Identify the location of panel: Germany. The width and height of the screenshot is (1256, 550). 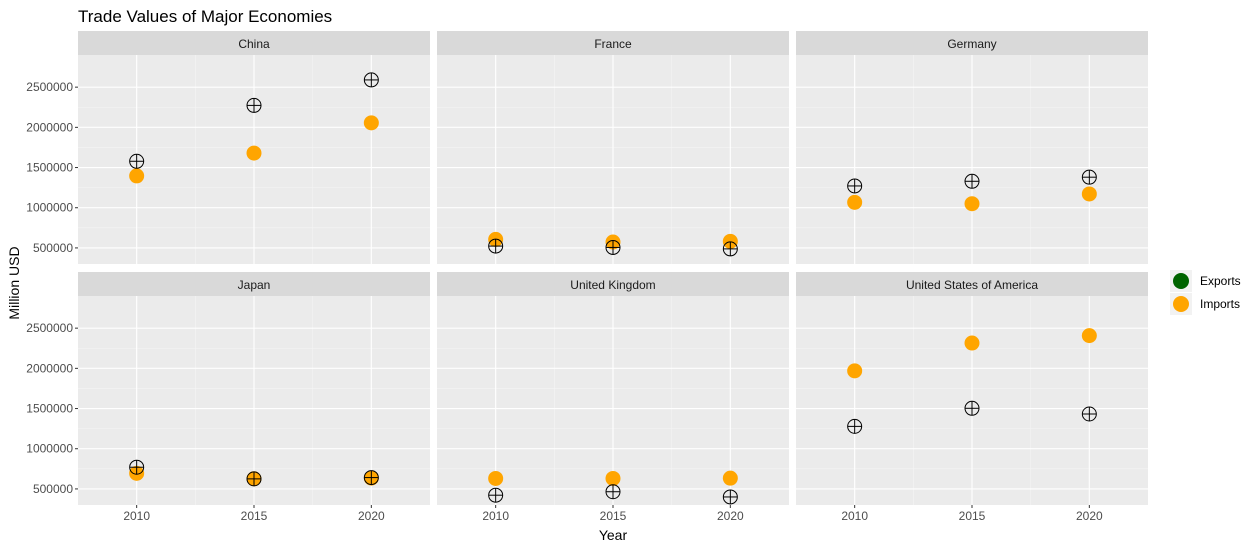
(972, 147).